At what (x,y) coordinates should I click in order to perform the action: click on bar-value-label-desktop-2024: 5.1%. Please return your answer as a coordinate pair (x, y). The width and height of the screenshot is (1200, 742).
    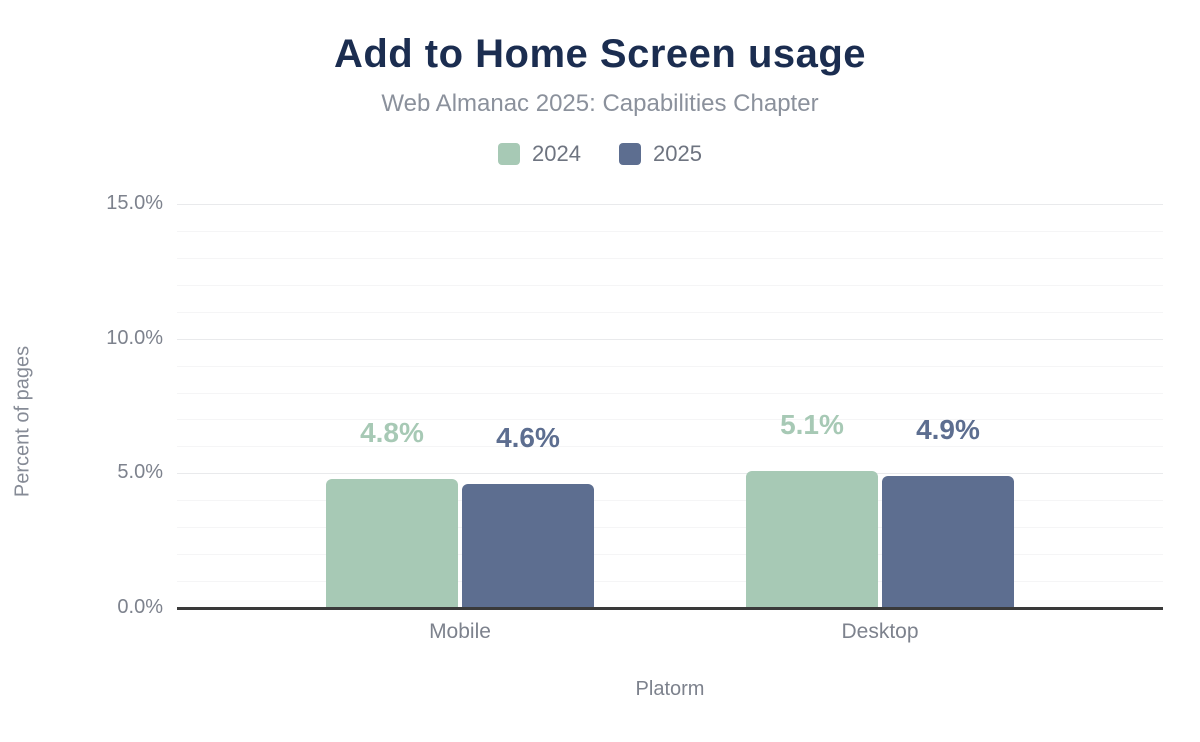
    Looking at the image, I should click on (812, 424).